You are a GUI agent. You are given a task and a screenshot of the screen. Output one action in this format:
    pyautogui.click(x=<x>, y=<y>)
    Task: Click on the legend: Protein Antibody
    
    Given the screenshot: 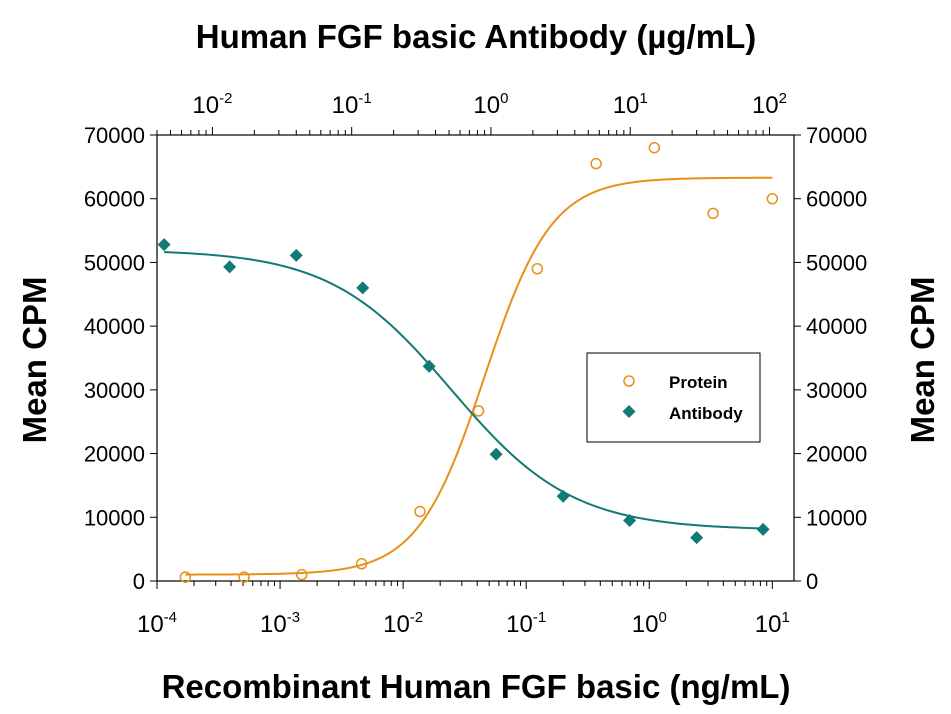 What is the action you would take?
    pyautogui.click(x=673, y=397)
    